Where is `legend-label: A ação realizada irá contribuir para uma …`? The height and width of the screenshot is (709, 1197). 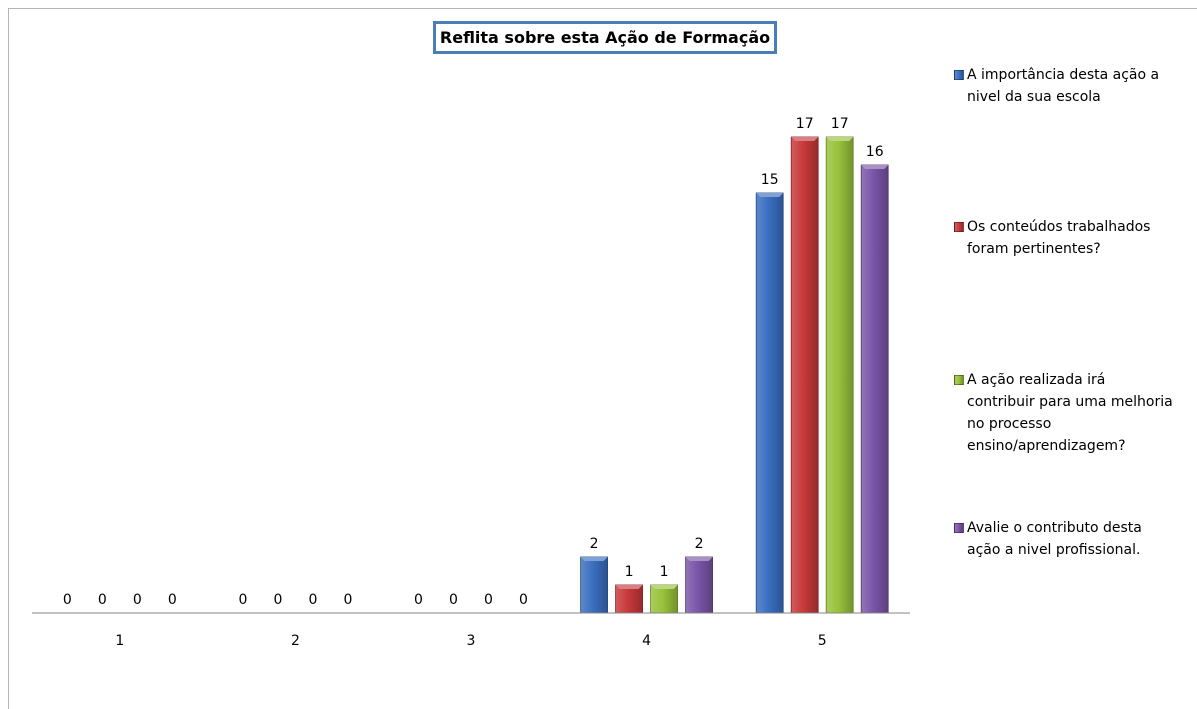
legend-label: A ação realizada irá contribuir para uma … is located at coordinates (1070, 413).